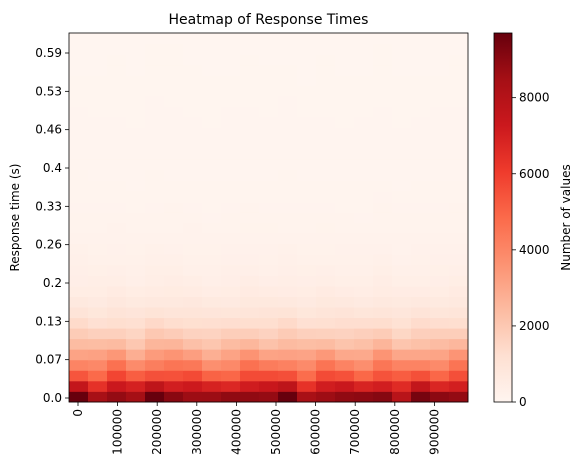 This screenshot has width=584, height=474. I want to click on colorbar-label: Number of values, so click(566, 217).